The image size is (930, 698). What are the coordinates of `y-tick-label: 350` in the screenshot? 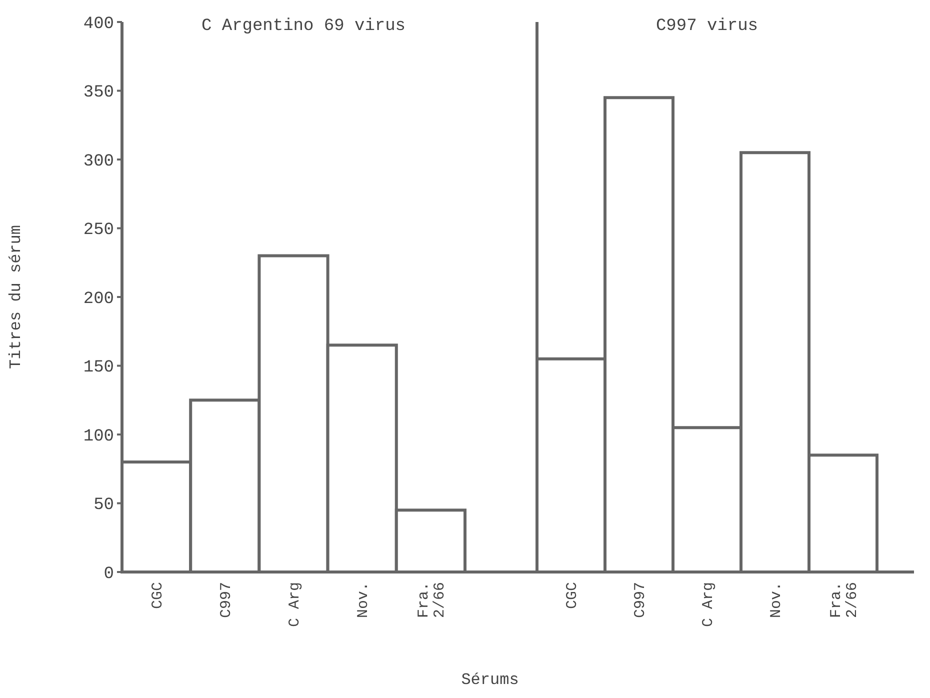 It's located at (98, 93).